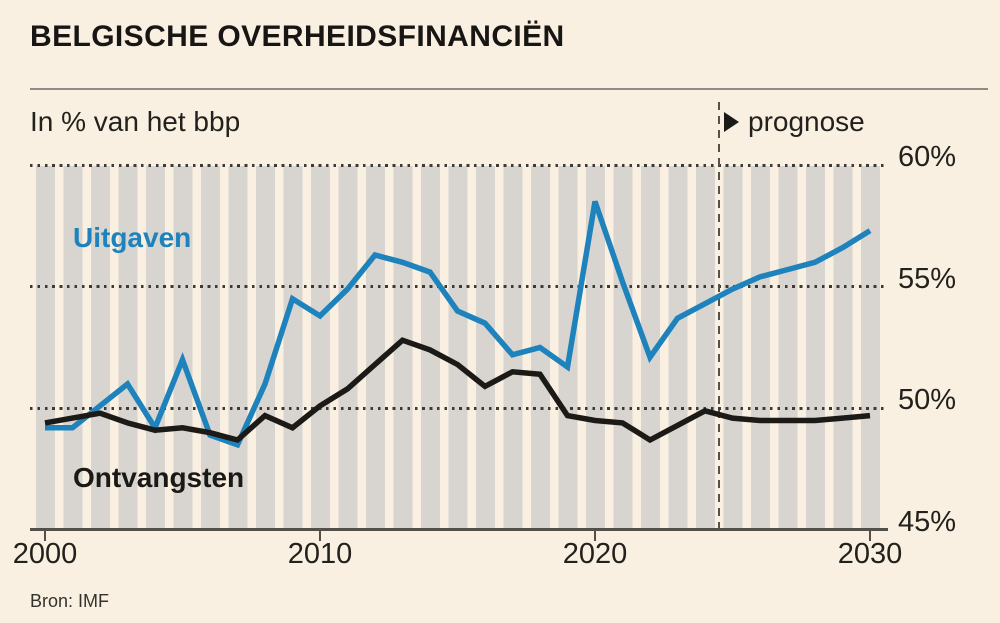 The width and height of the screenshot is (1000, 623). I want to click on series-label-ontvangsten: Ontvangsten, so click(159, 477).